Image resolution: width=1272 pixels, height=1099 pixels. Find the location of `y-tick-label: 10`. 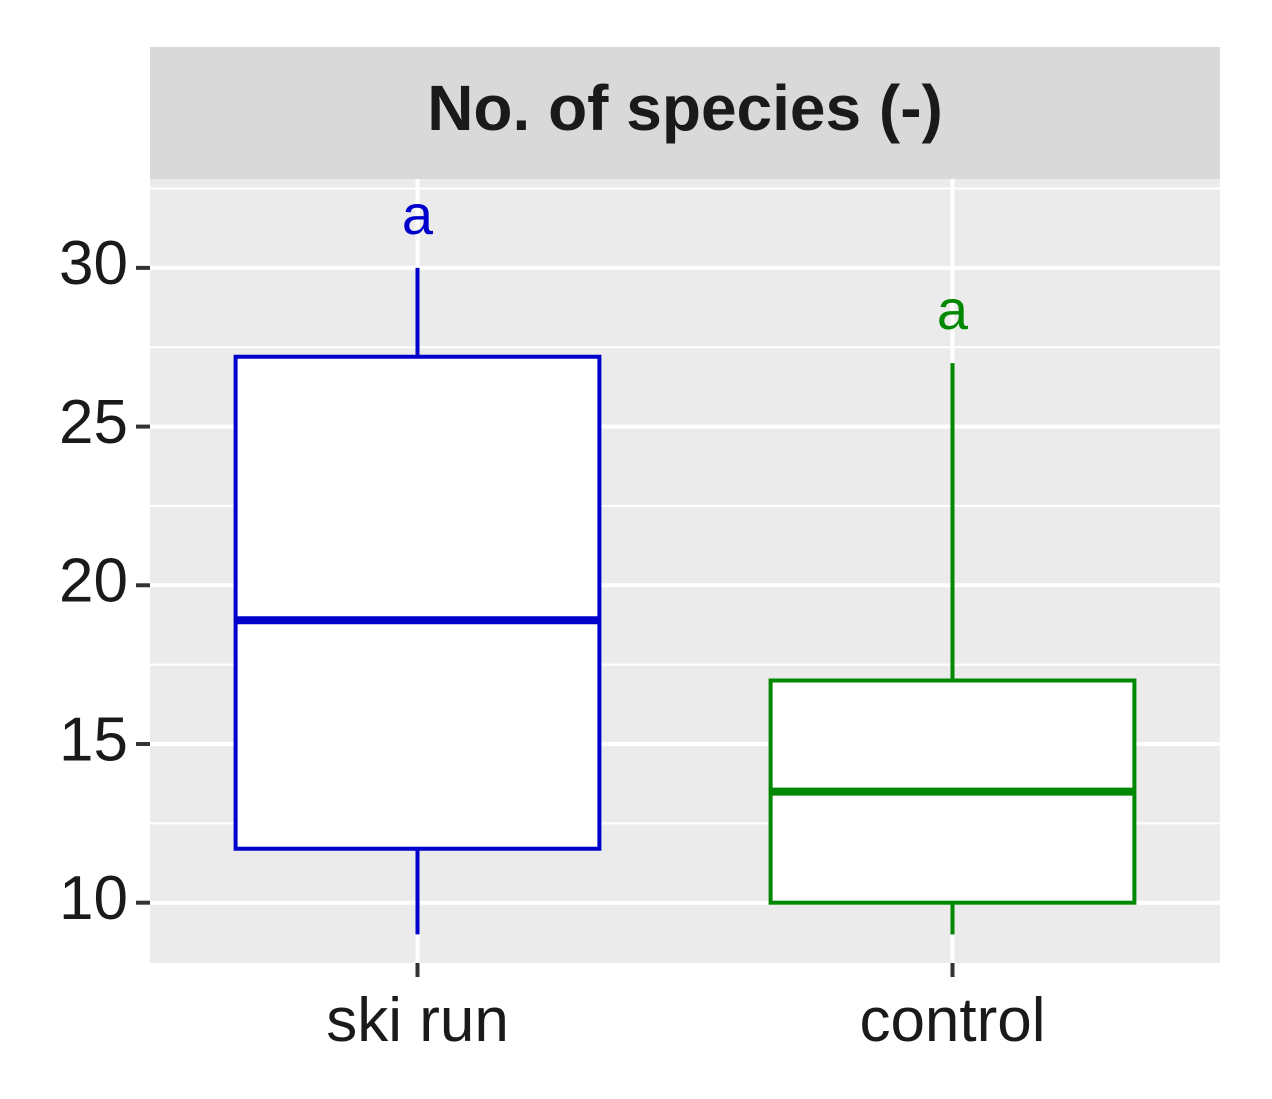

y-tick-label: 10 is located at coordinates (93, 898).